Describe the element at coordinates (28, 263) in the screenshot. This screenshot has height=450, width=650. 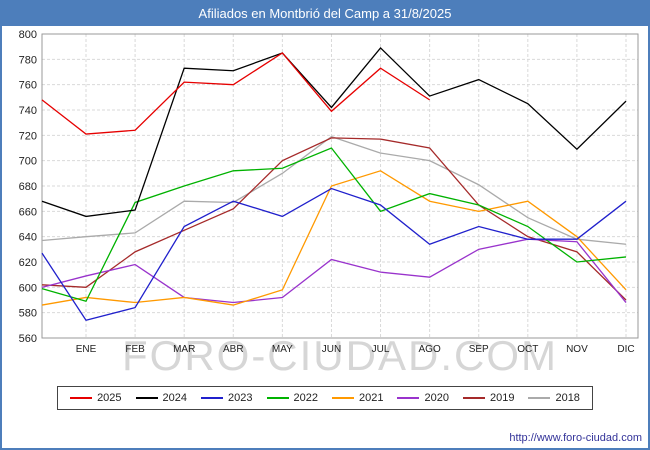
I see `y-tick-label: 620` at that location.